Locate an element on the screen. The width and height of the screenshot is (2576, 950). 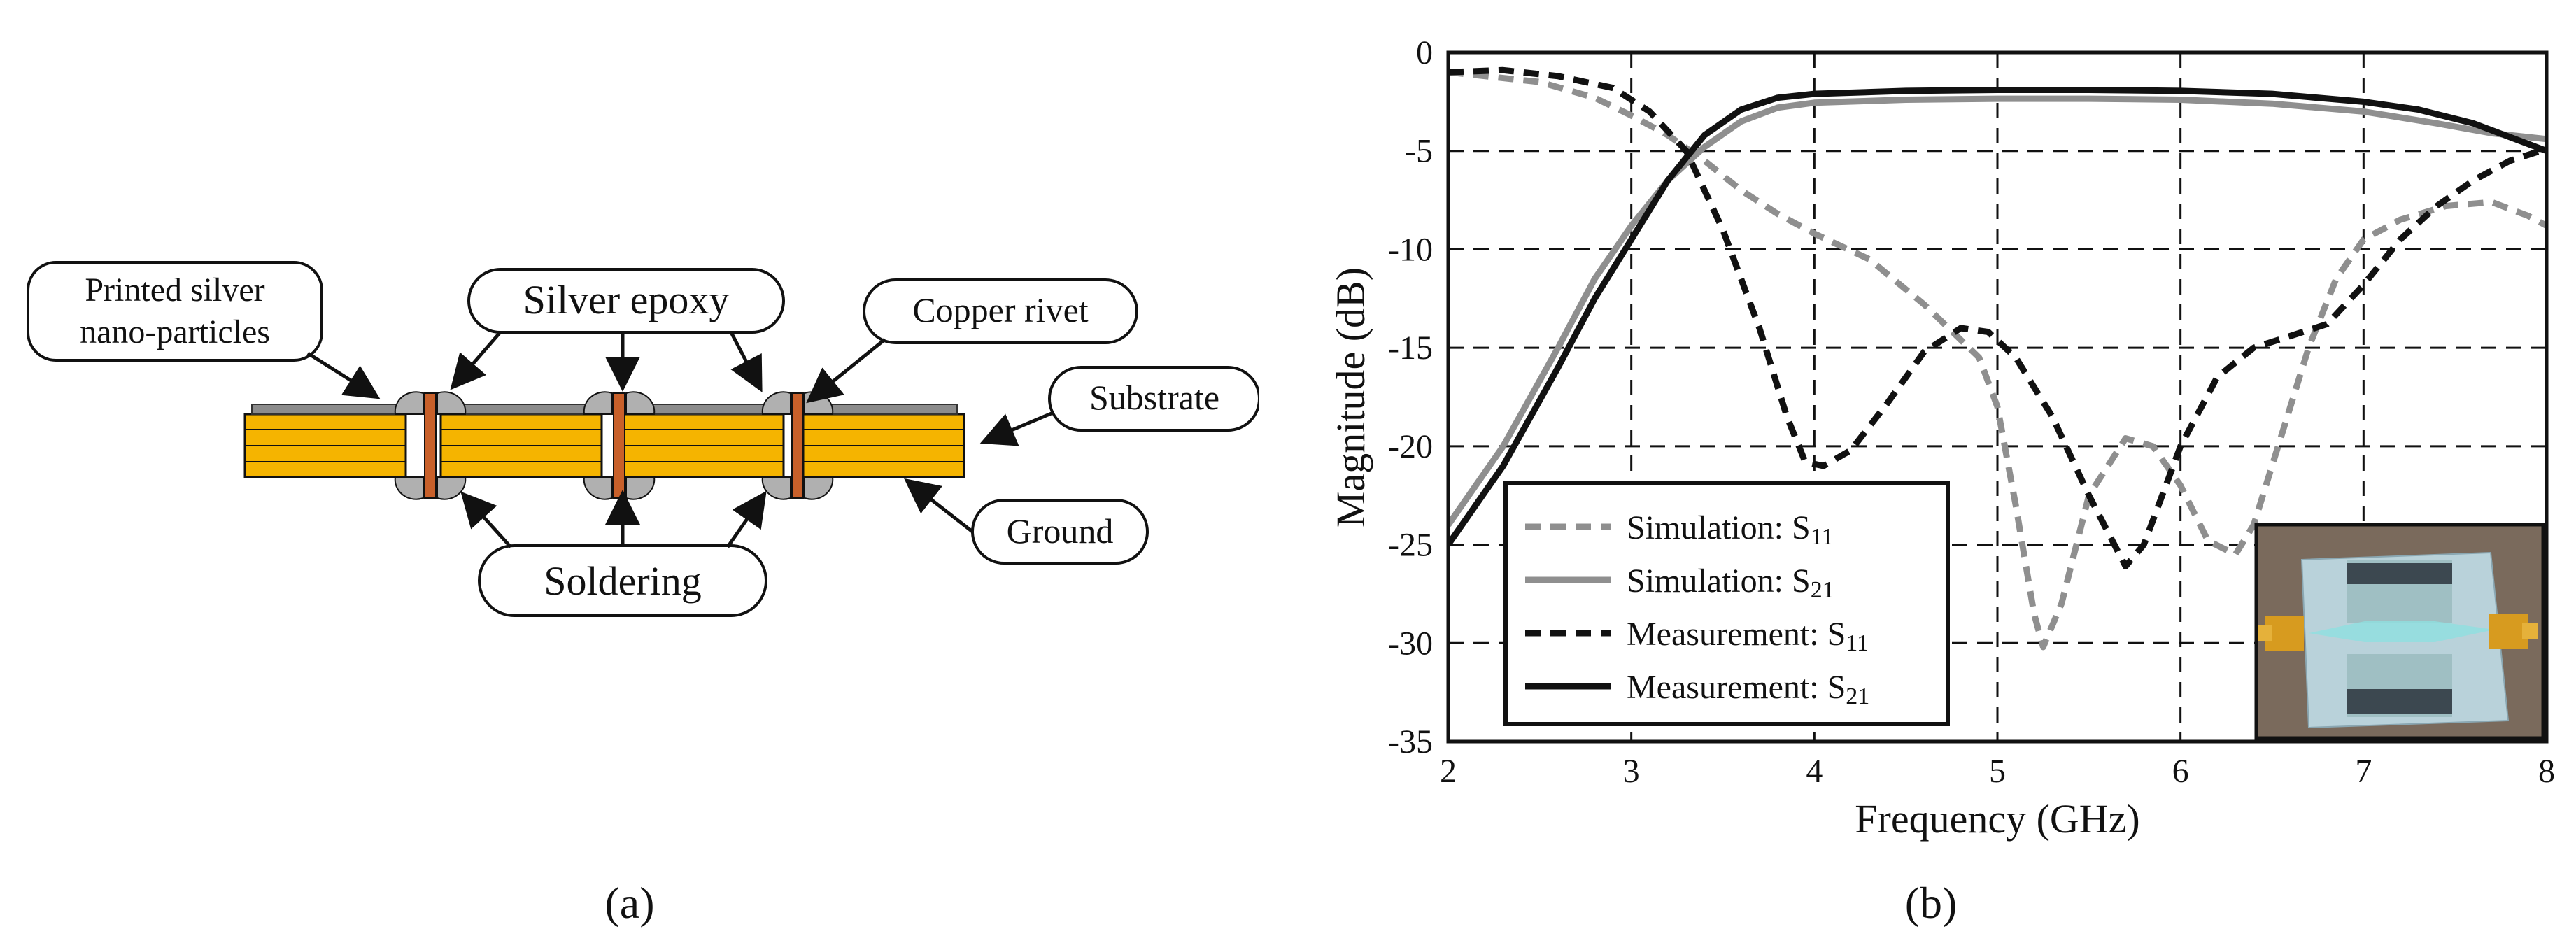
y-tick-label: -35 is located at coordinates (1410, 741).